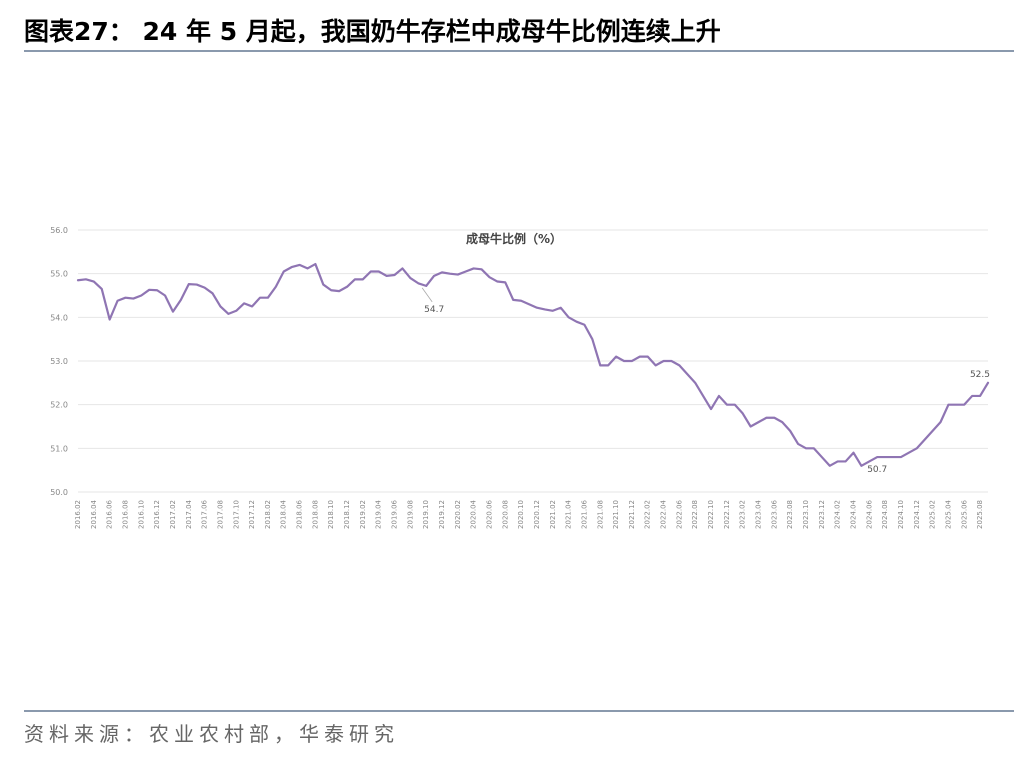  Describe the element at coordinates (869, 513) in the screenshot. I see `x-tick-label: 2024.06` at that location.